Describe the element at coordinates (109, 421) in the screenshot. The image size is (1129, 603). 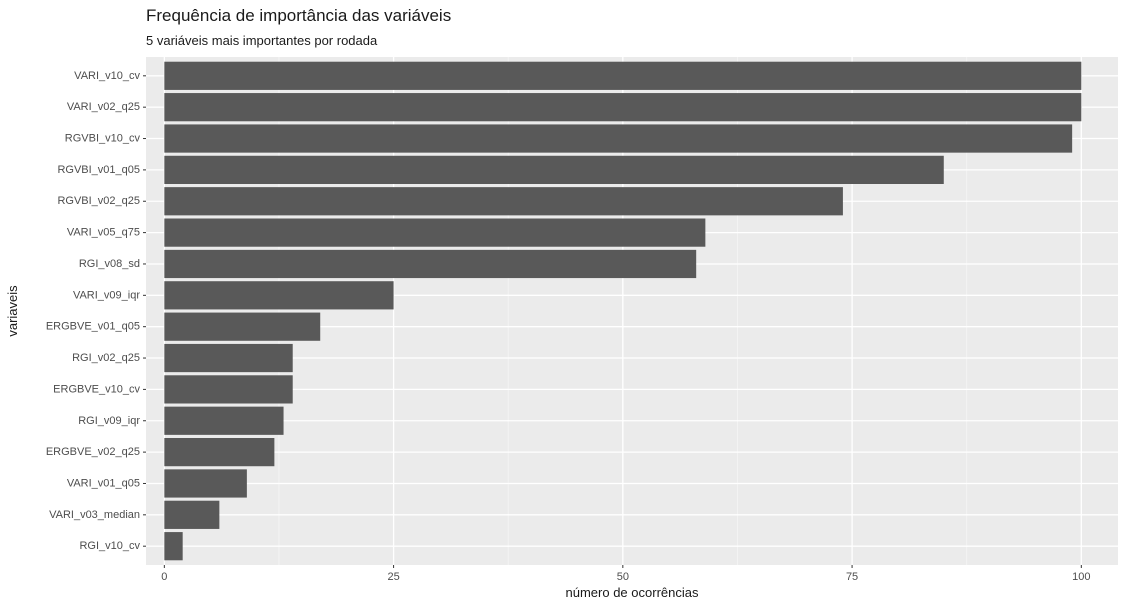
I see `y-tick-label: RGI_v09_iqr` at that location.